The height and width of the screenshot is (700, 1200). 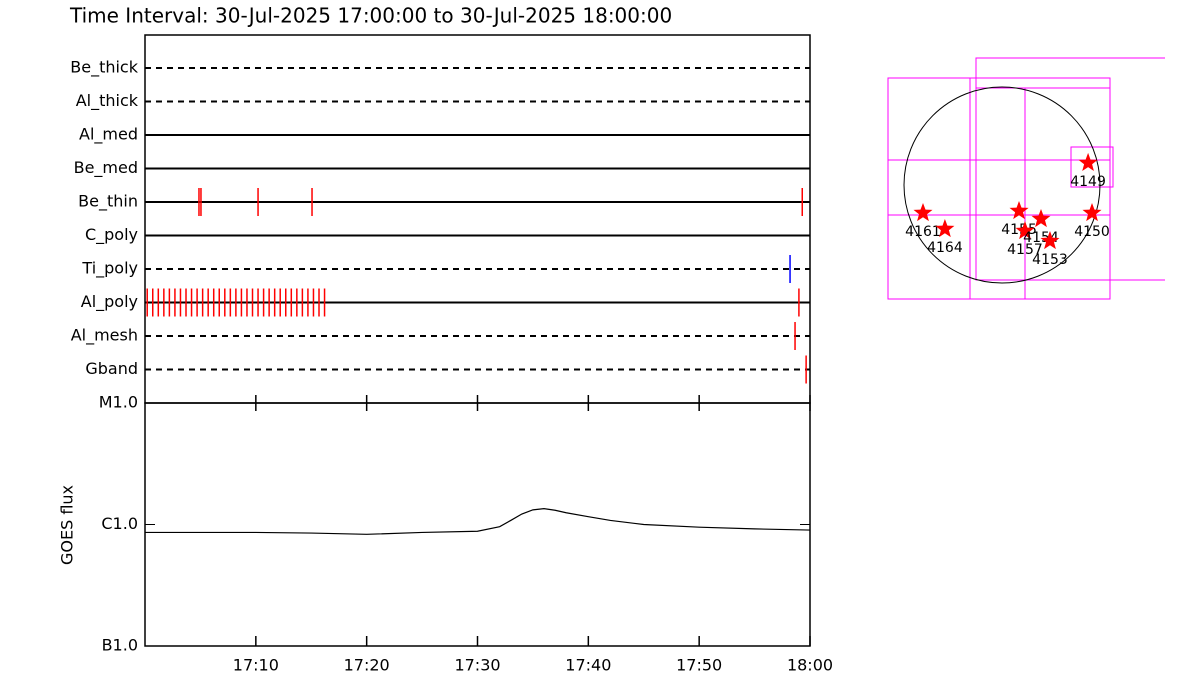 I want to click on row-label: Al_poly, so click(x=109, y=302).